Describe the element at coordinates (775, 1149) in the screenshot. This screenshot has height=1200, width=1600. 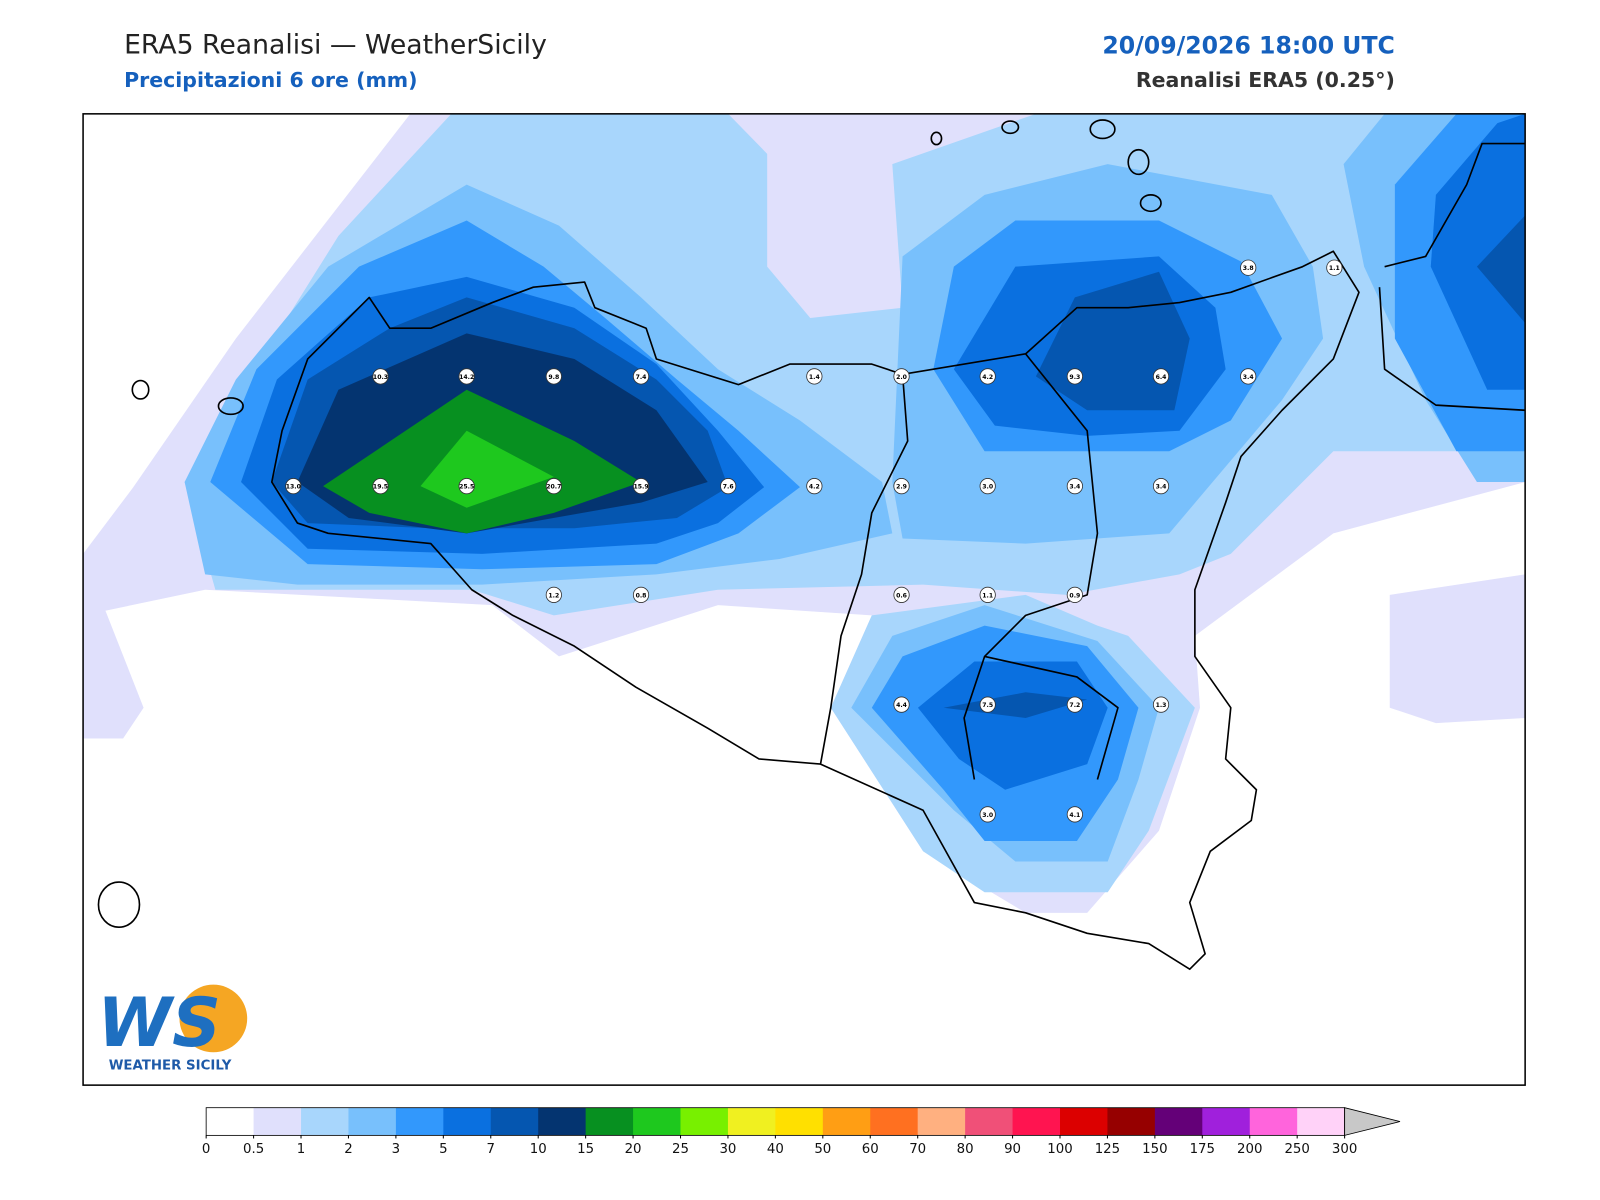
I see `colorbar-label: 40` at that location.